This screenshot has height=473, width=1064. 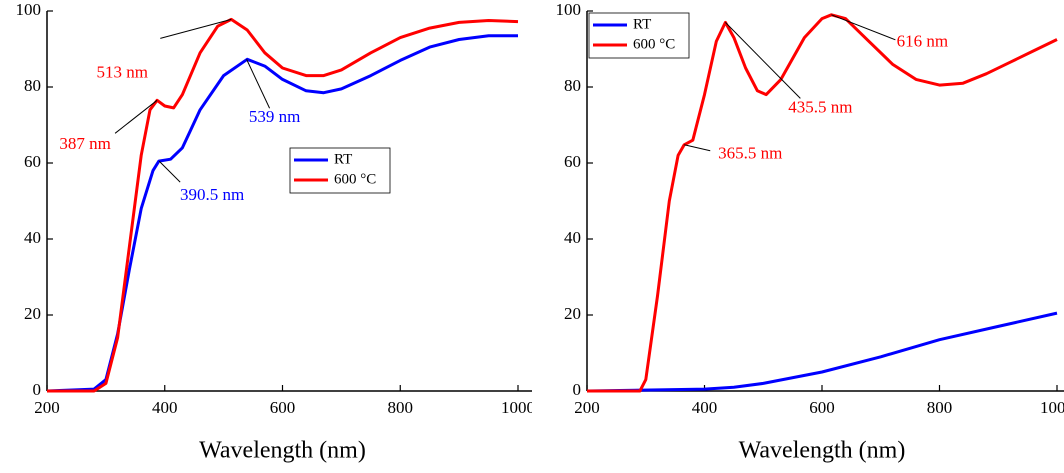 I want to click on annotation-label: 435.5 nm, so click(x=820, y=106).